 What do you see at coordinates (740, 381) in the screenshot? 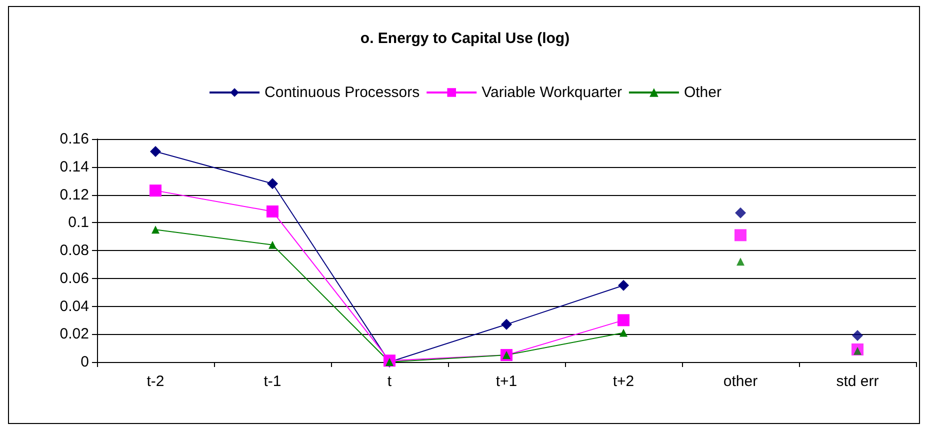
I see `x-tick-label: other` at bounding box center [740, 381].